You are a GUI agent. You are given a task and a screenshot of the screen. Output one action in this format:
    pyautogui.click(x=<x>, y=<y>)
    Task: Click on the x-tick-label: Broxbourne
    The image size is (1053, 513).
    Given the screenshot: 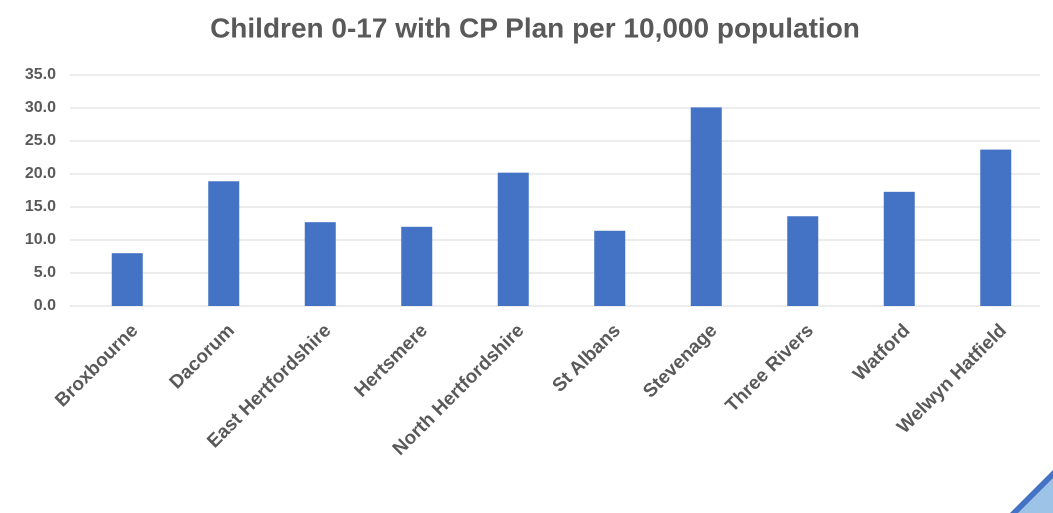 What is the action you would take?
    pyautogui.click(x=96, y=365)
    